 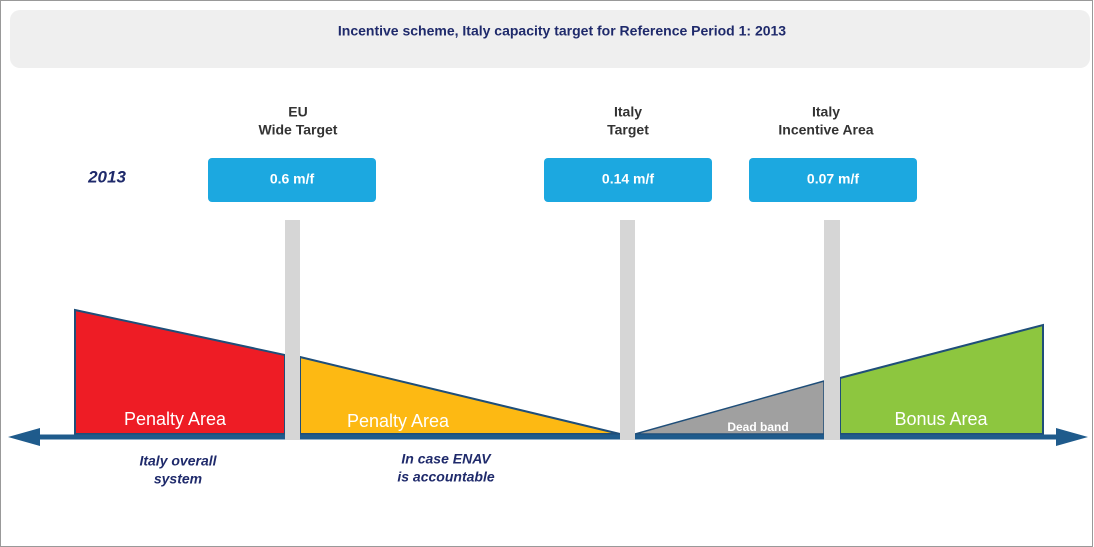 What do you see at coordinates (628, 130) in the screenshot?
I see `target-label: Target` at bounding box center [628, 130].